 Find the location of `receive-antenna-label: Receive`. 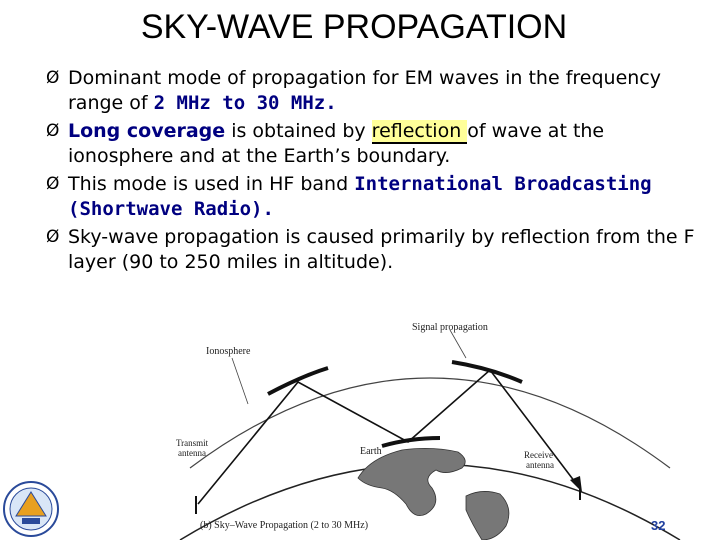

receive-antenna-label: Receive is located at coordinates (538, 455).